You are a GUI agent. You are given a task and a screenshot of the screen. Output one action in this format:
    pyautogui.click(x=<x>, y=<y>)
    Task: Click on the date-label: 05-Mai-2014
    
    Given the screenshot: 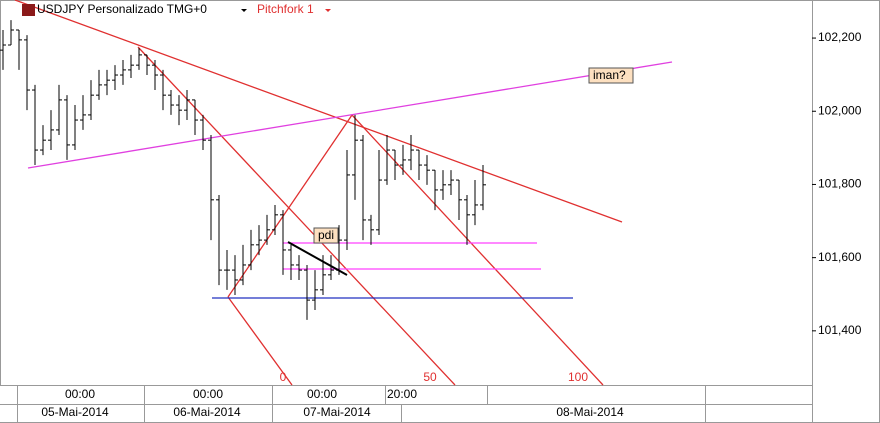 What is the action you would take?
    pyautogui.click(x=75, y=412)
    